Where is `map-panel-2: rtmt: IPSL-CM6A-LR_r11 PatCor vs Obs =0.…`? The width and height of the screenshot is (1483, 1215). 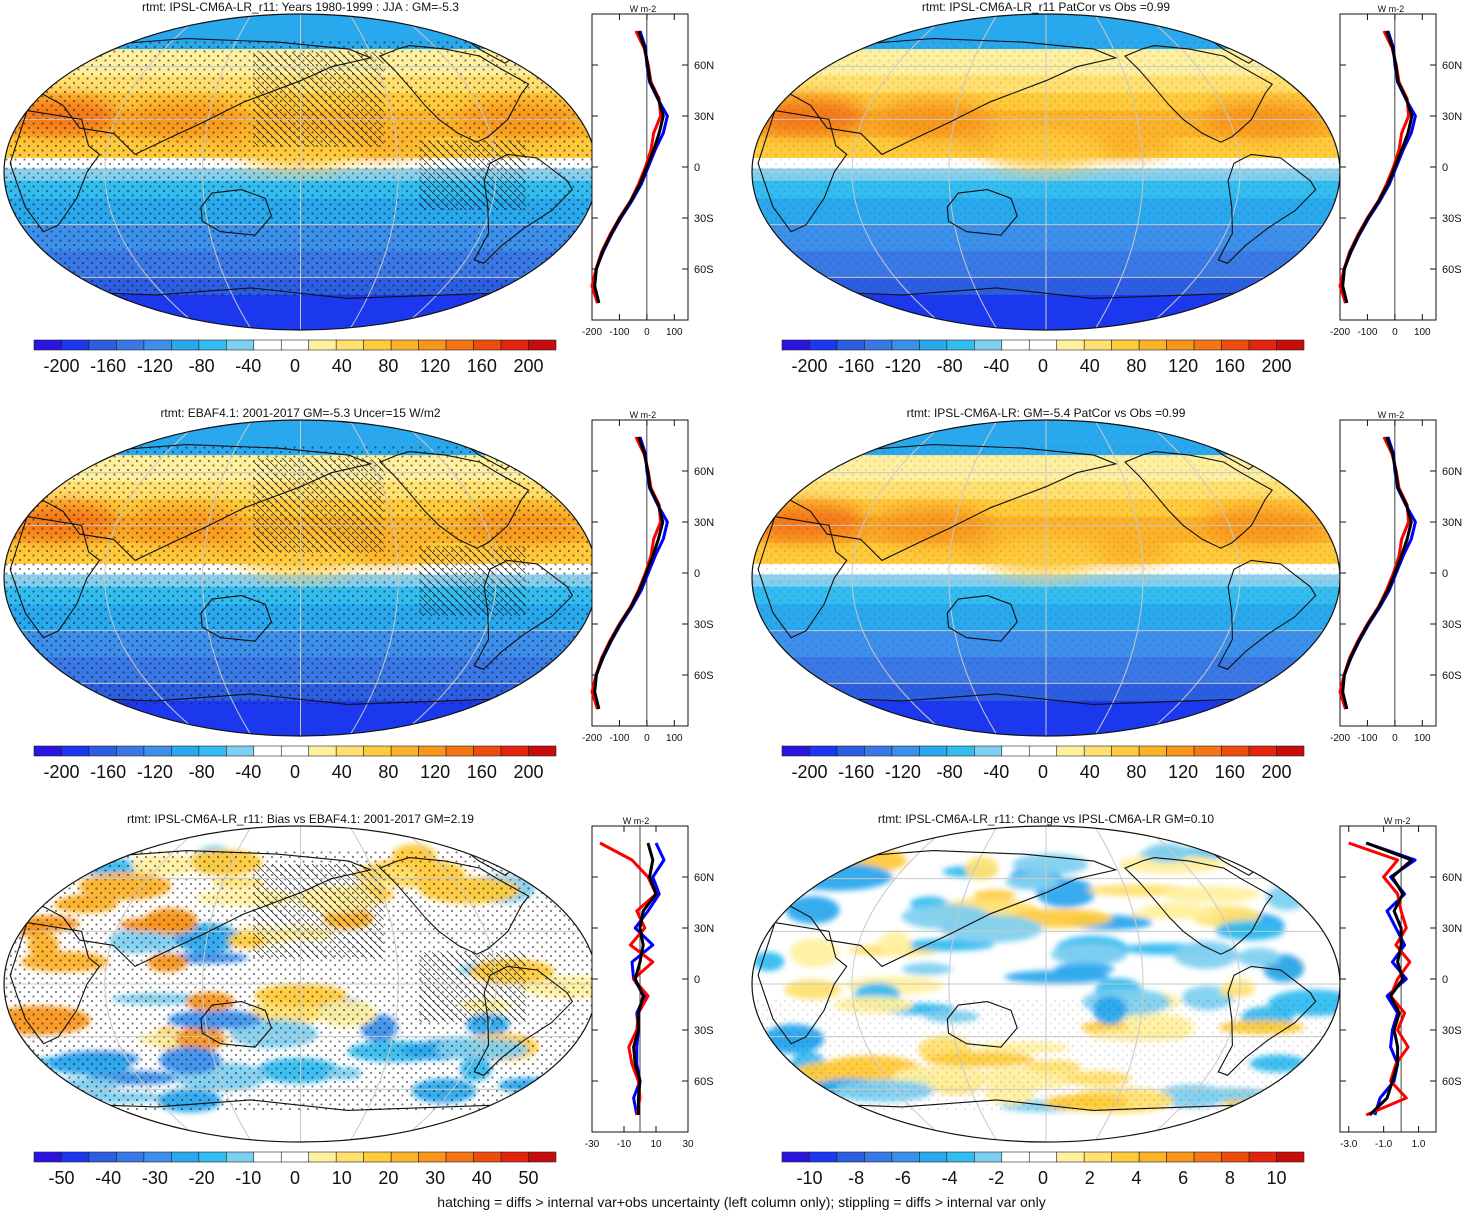
map-panel-2: rtmt: IPSL-CM6A-LR_r11 PatCor vs Obs =0.… is located at coordinates (1046, 165).